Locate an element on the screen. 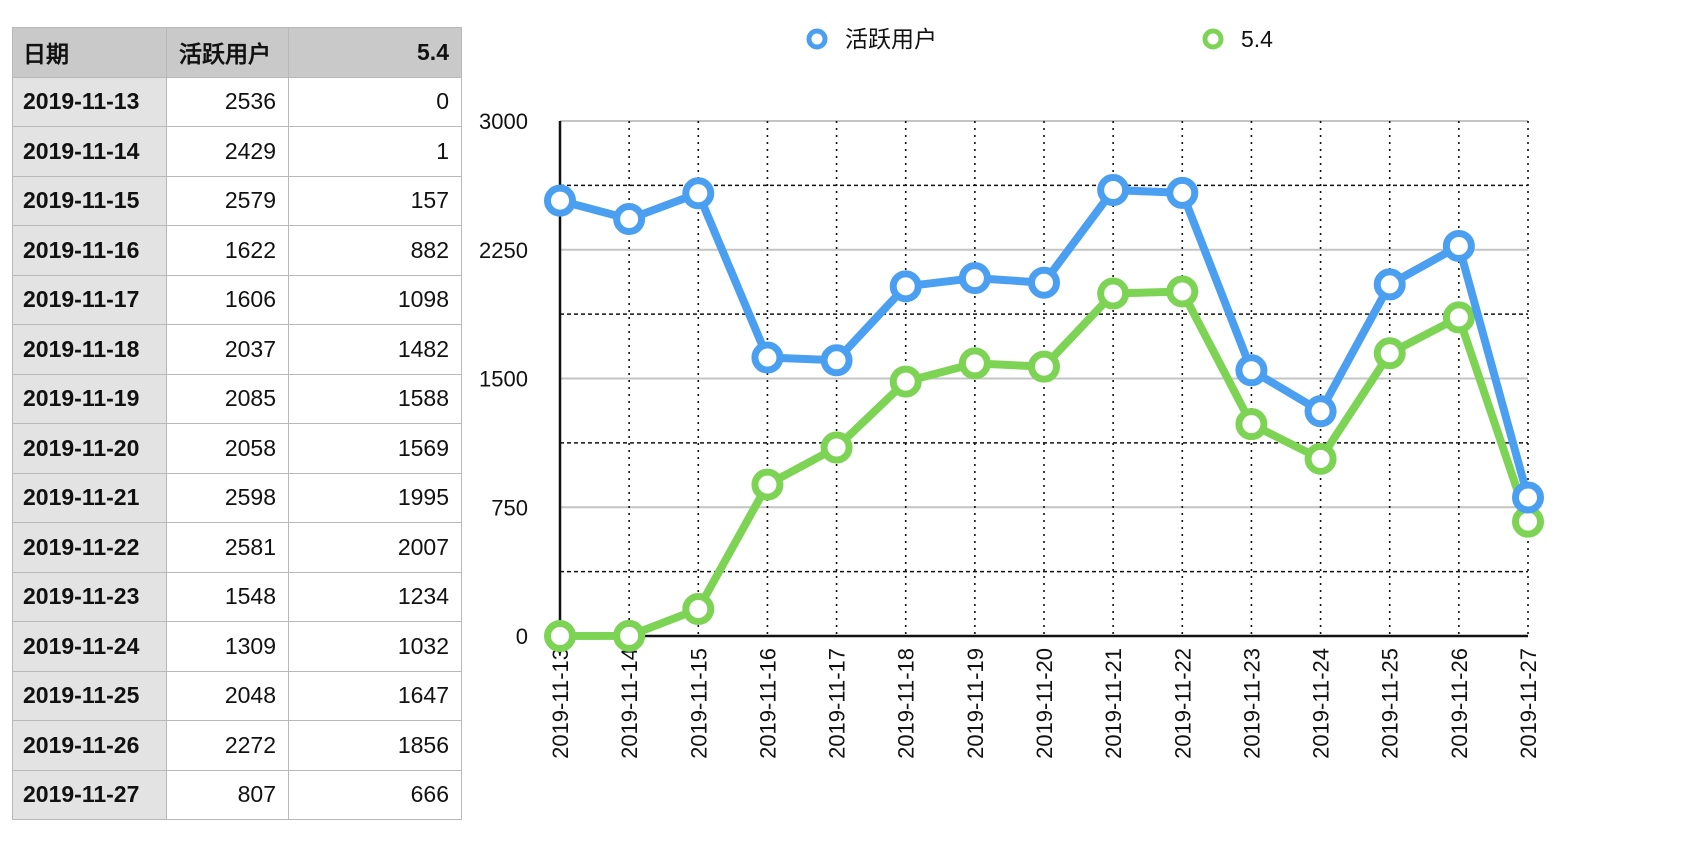 The height and width of the screenshot is (852, 1682). row-active-users-cell: 2536 is located at coordinates (227, 101).